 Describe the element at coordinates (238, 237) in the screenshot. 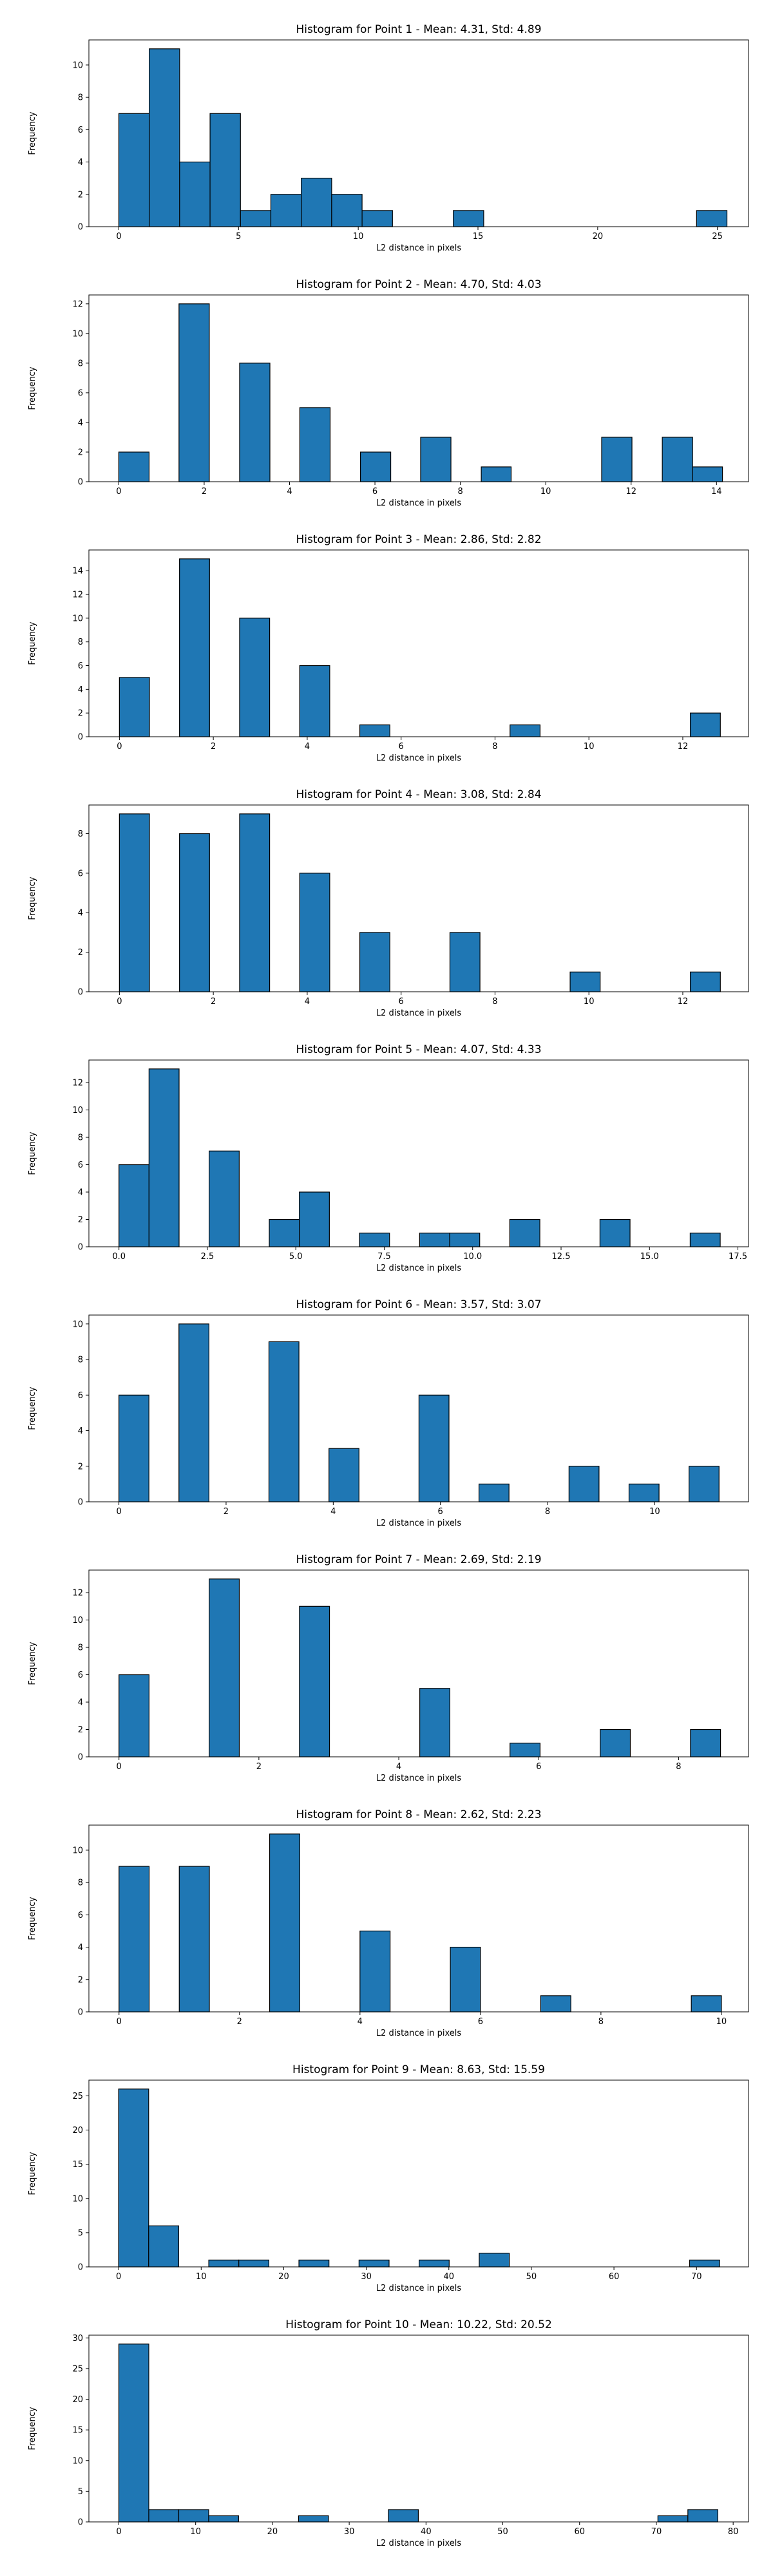

I see `x-tick-label: 5` at that location.